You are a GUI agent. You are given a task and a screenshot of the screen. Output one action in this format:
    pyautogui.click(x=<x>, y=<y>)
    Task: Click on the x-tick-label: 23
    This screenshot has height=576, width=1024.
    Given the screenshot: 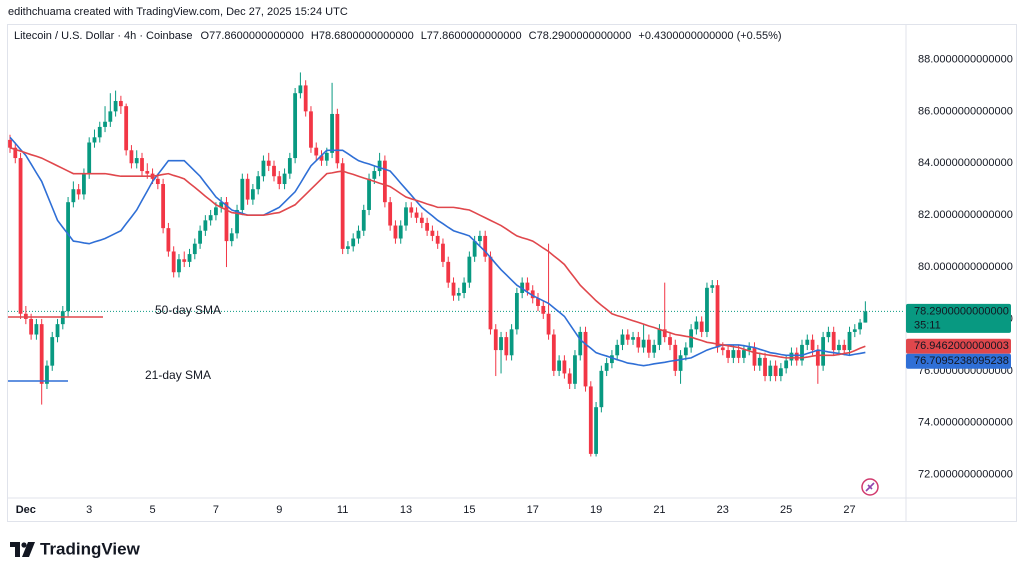 What is the action you would take?
    pyautogui.click(x=723, y=510)
    